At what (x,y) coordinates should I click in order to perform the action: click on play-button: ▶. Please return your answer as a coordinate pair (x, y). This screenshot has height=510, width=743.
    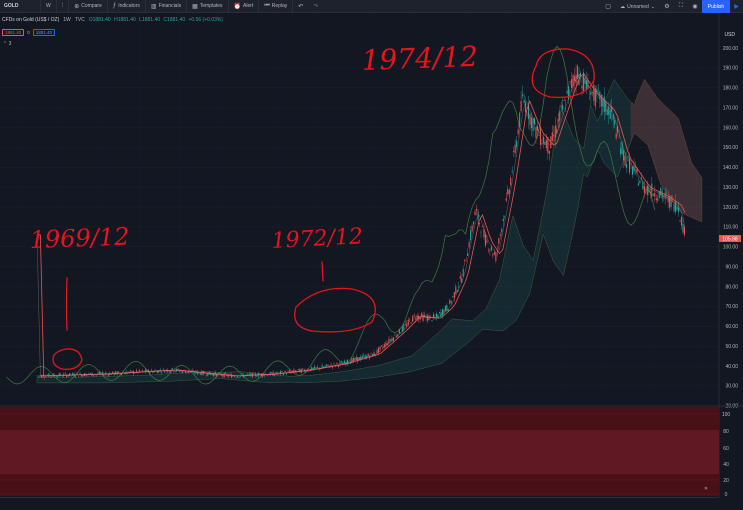
    Looking at the image, I should click on (736, 6).